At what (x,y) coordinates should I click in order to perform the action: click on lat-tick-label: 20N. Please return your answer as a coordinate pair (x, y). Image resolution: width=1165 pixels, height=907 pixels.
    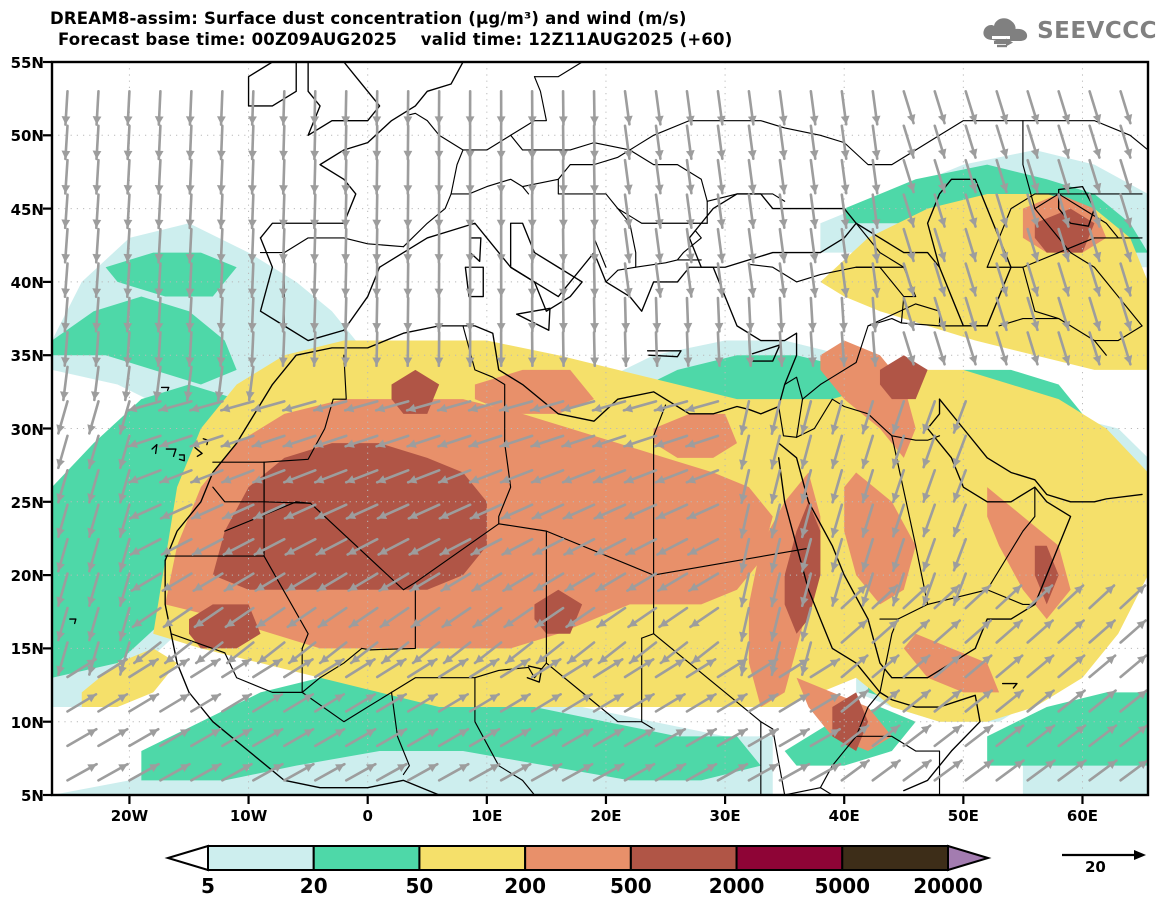
    Looking at the image, I should click on (27, 576).